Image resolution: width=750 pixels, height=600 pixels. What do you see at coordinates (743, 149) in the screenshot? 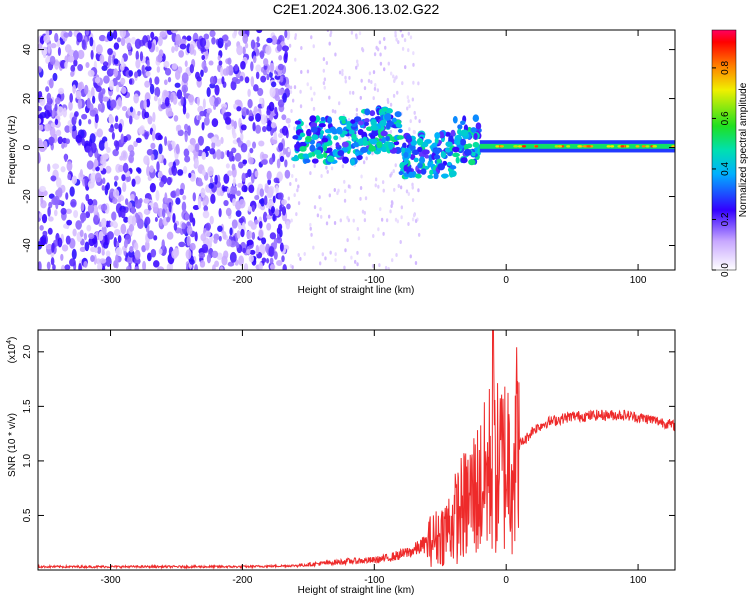
I see `colorbar-label: Normalized spectral amplitude` at bounding box center [743, 149].